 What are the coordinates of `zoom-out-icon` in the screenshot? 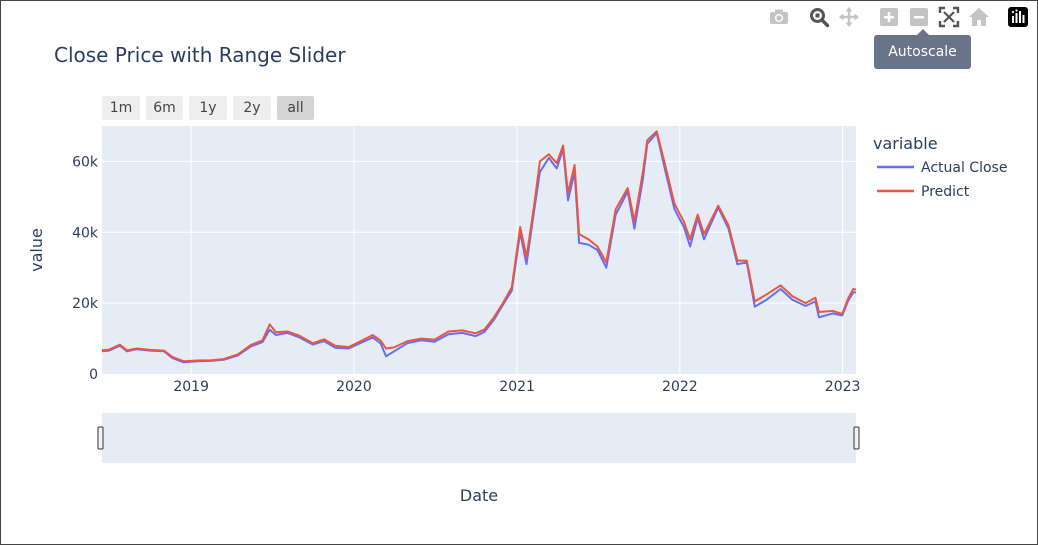 It's located at (919, 17).